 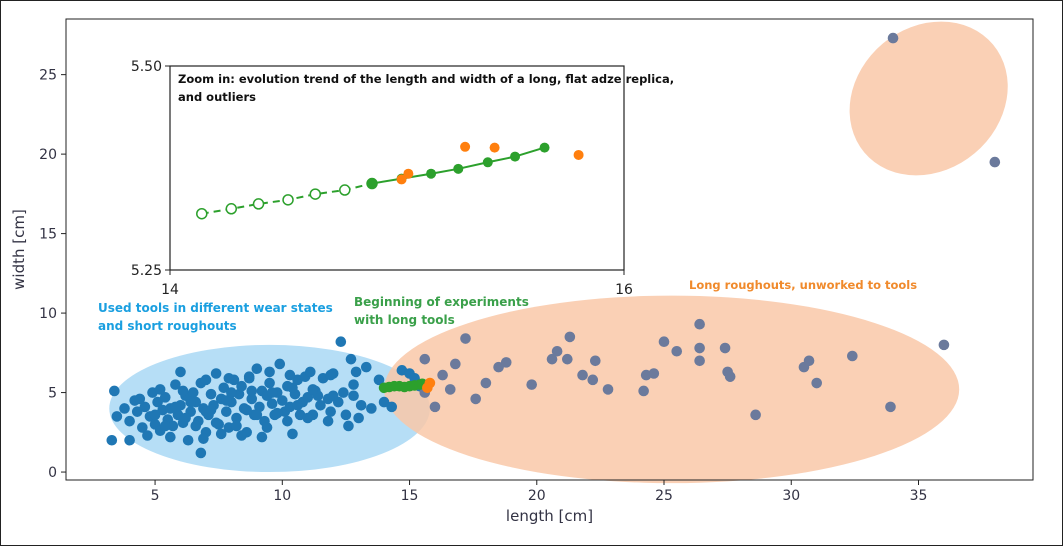 What do you see at coordinates (215, 308) in the screenshot?
I see `annotation-used-tools-line-1: Used tools in different wear states` at bounding box center [215, 308].